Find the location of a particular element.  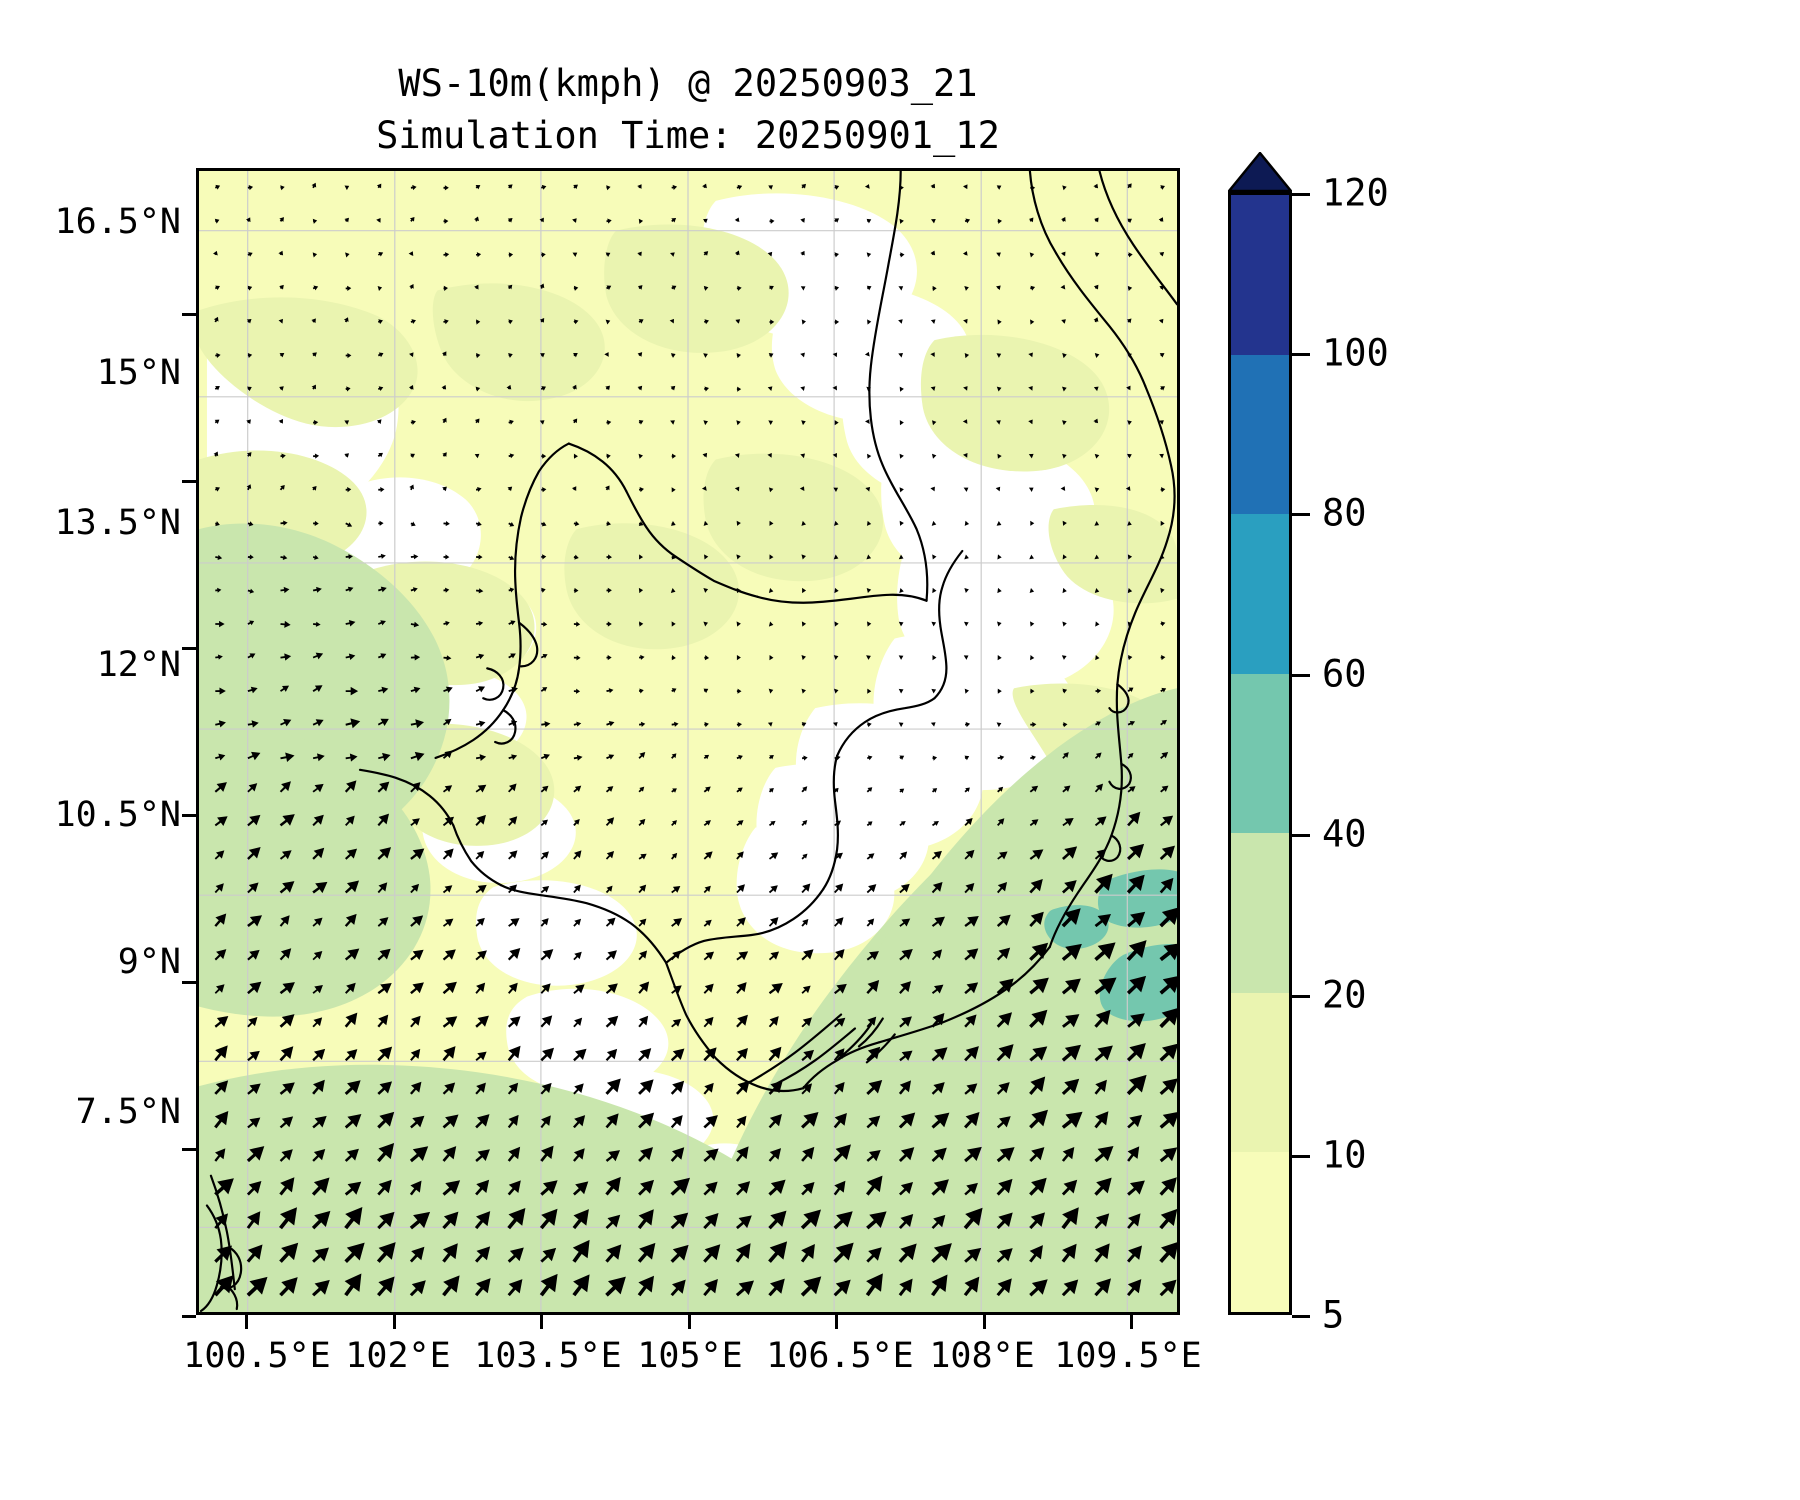

ytick-label-10p5: 10.5°N is located at coordinates (117, 815).